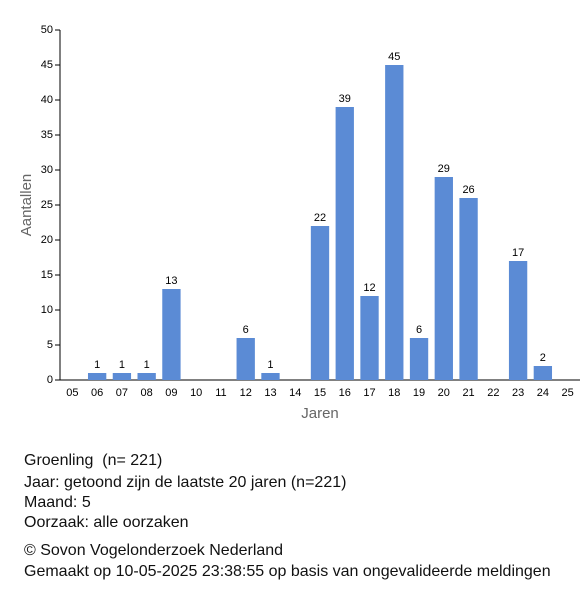 The height and width of the screenshot is (600, 580). Describe the element at coordinates (196, 393) in the screenshot. I see `x-tick-label: 10` at that location.